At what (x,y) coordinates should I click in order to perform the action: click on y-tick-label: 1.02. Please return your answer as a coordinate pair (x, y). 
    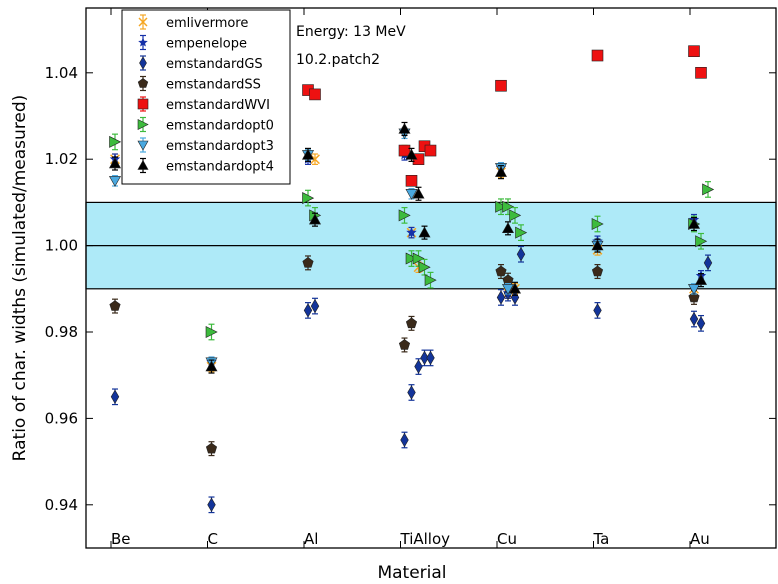
    Looking at the image, I should click on (61, 159).